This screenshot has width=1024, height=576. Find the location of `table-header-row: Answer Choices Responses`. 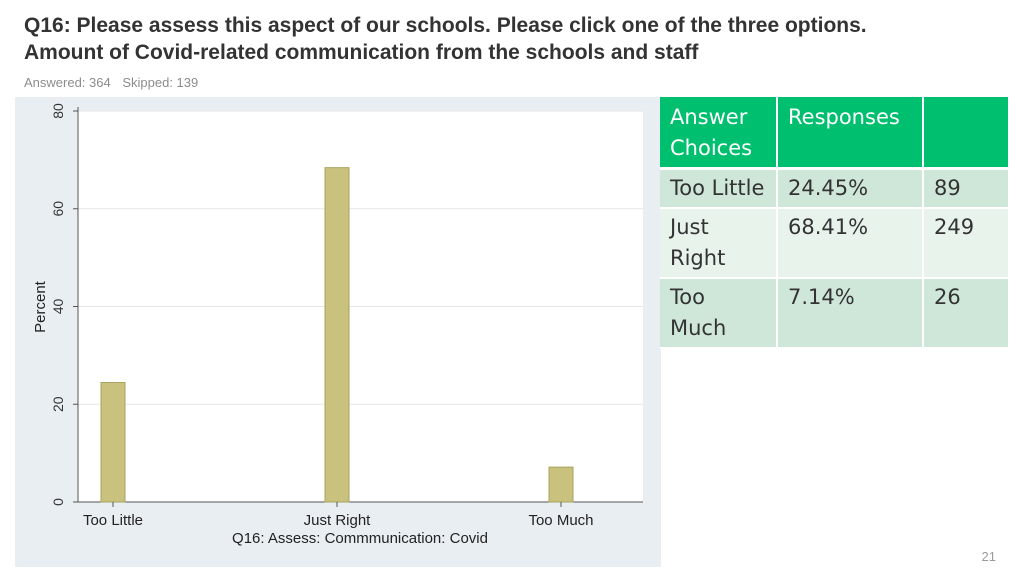

table-header-row: Answer Choices Responses is located at coordinates (835, 133).